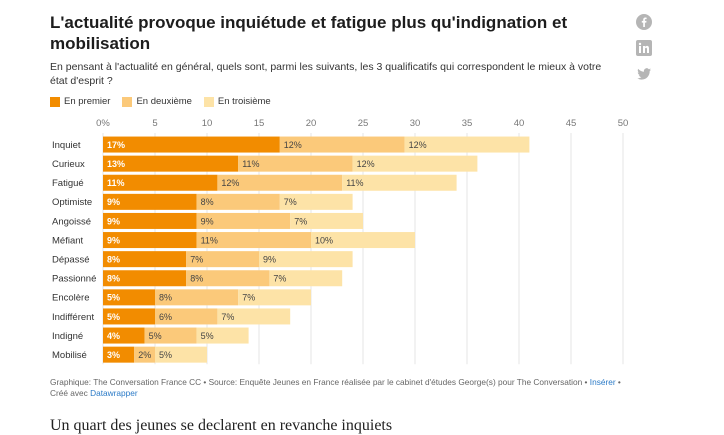 Image resolution: width=724 pixels, height=435 pixels. Describe the element at coordinates (68, 240) in the screenshot. I see `category-label: Méfiant` at that location.